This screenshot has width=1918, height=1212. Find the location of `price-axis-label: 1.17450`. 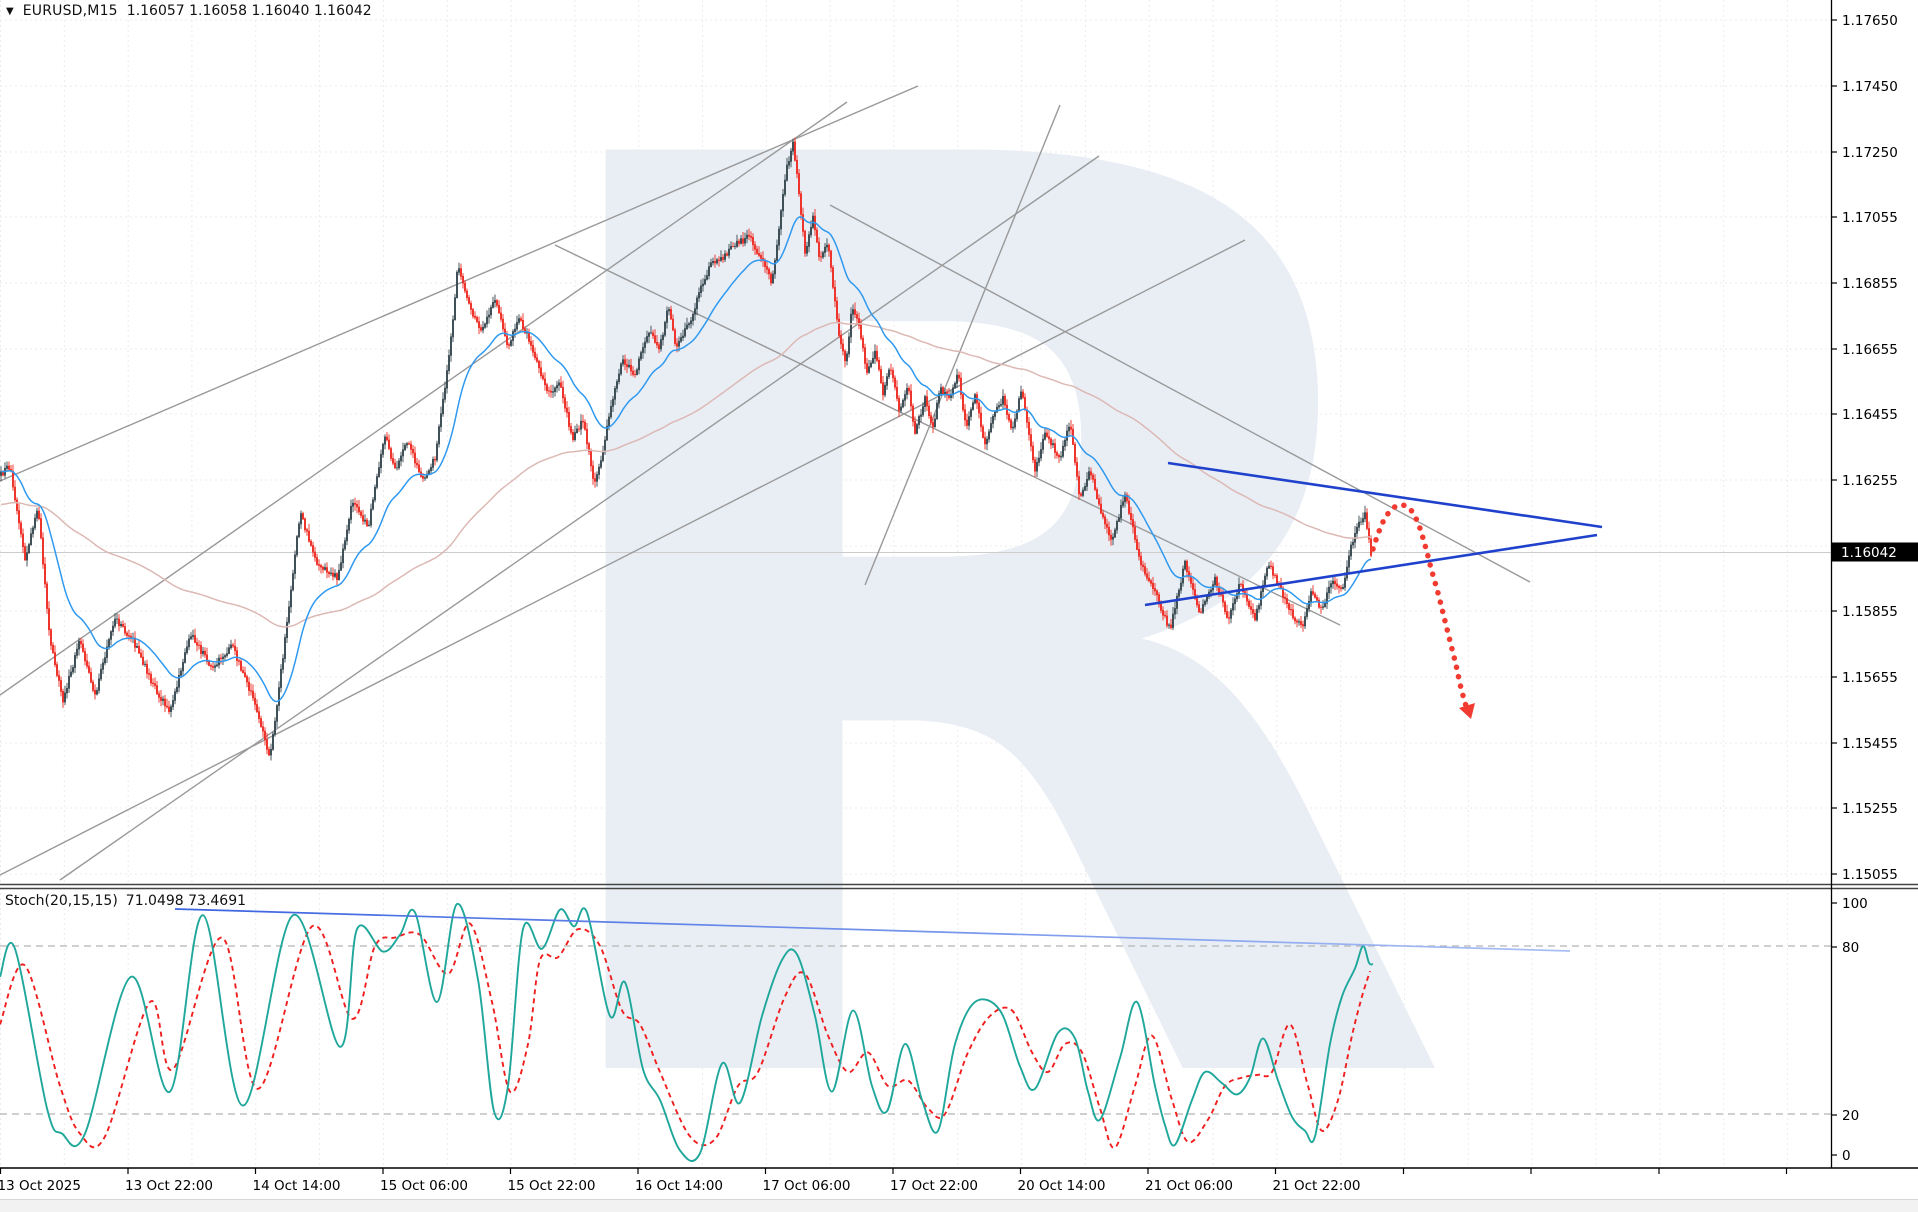

price-axis-label: 1.17450 is located at coordinates (1870, 87).